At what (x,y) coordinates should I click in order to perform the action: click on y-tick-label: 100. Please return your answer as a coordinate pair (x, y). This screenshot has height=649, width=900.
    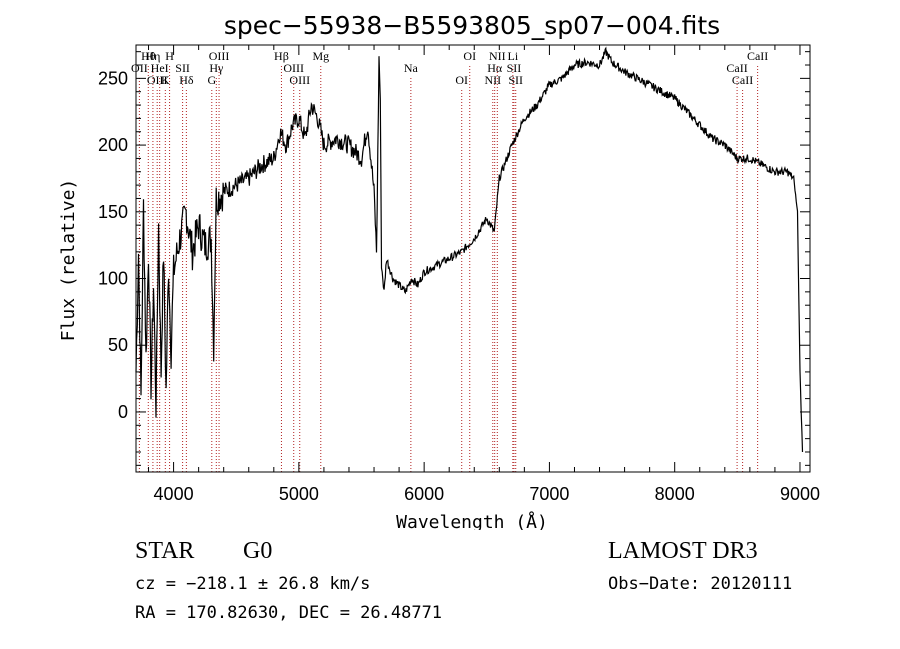
    Looking at the image, I should click on (113, 279).